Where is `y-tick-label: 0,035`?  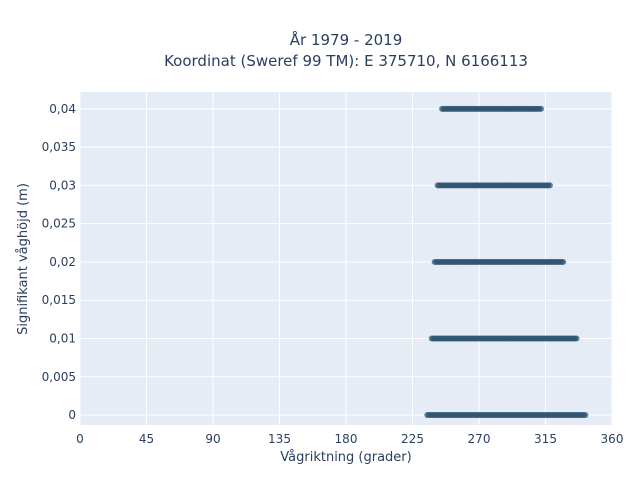 y-tick-label: 0,035 is located at coordinates (59, 147).